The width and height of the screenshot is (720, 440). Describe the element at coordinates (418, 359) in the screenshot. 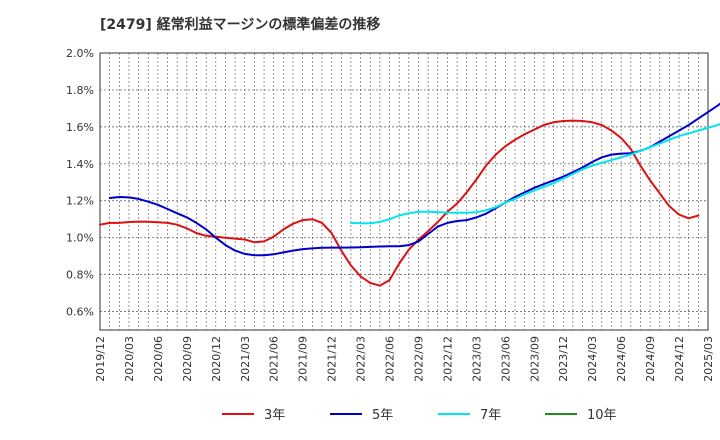

I see `x-tick-label: 2022/09` at that location.